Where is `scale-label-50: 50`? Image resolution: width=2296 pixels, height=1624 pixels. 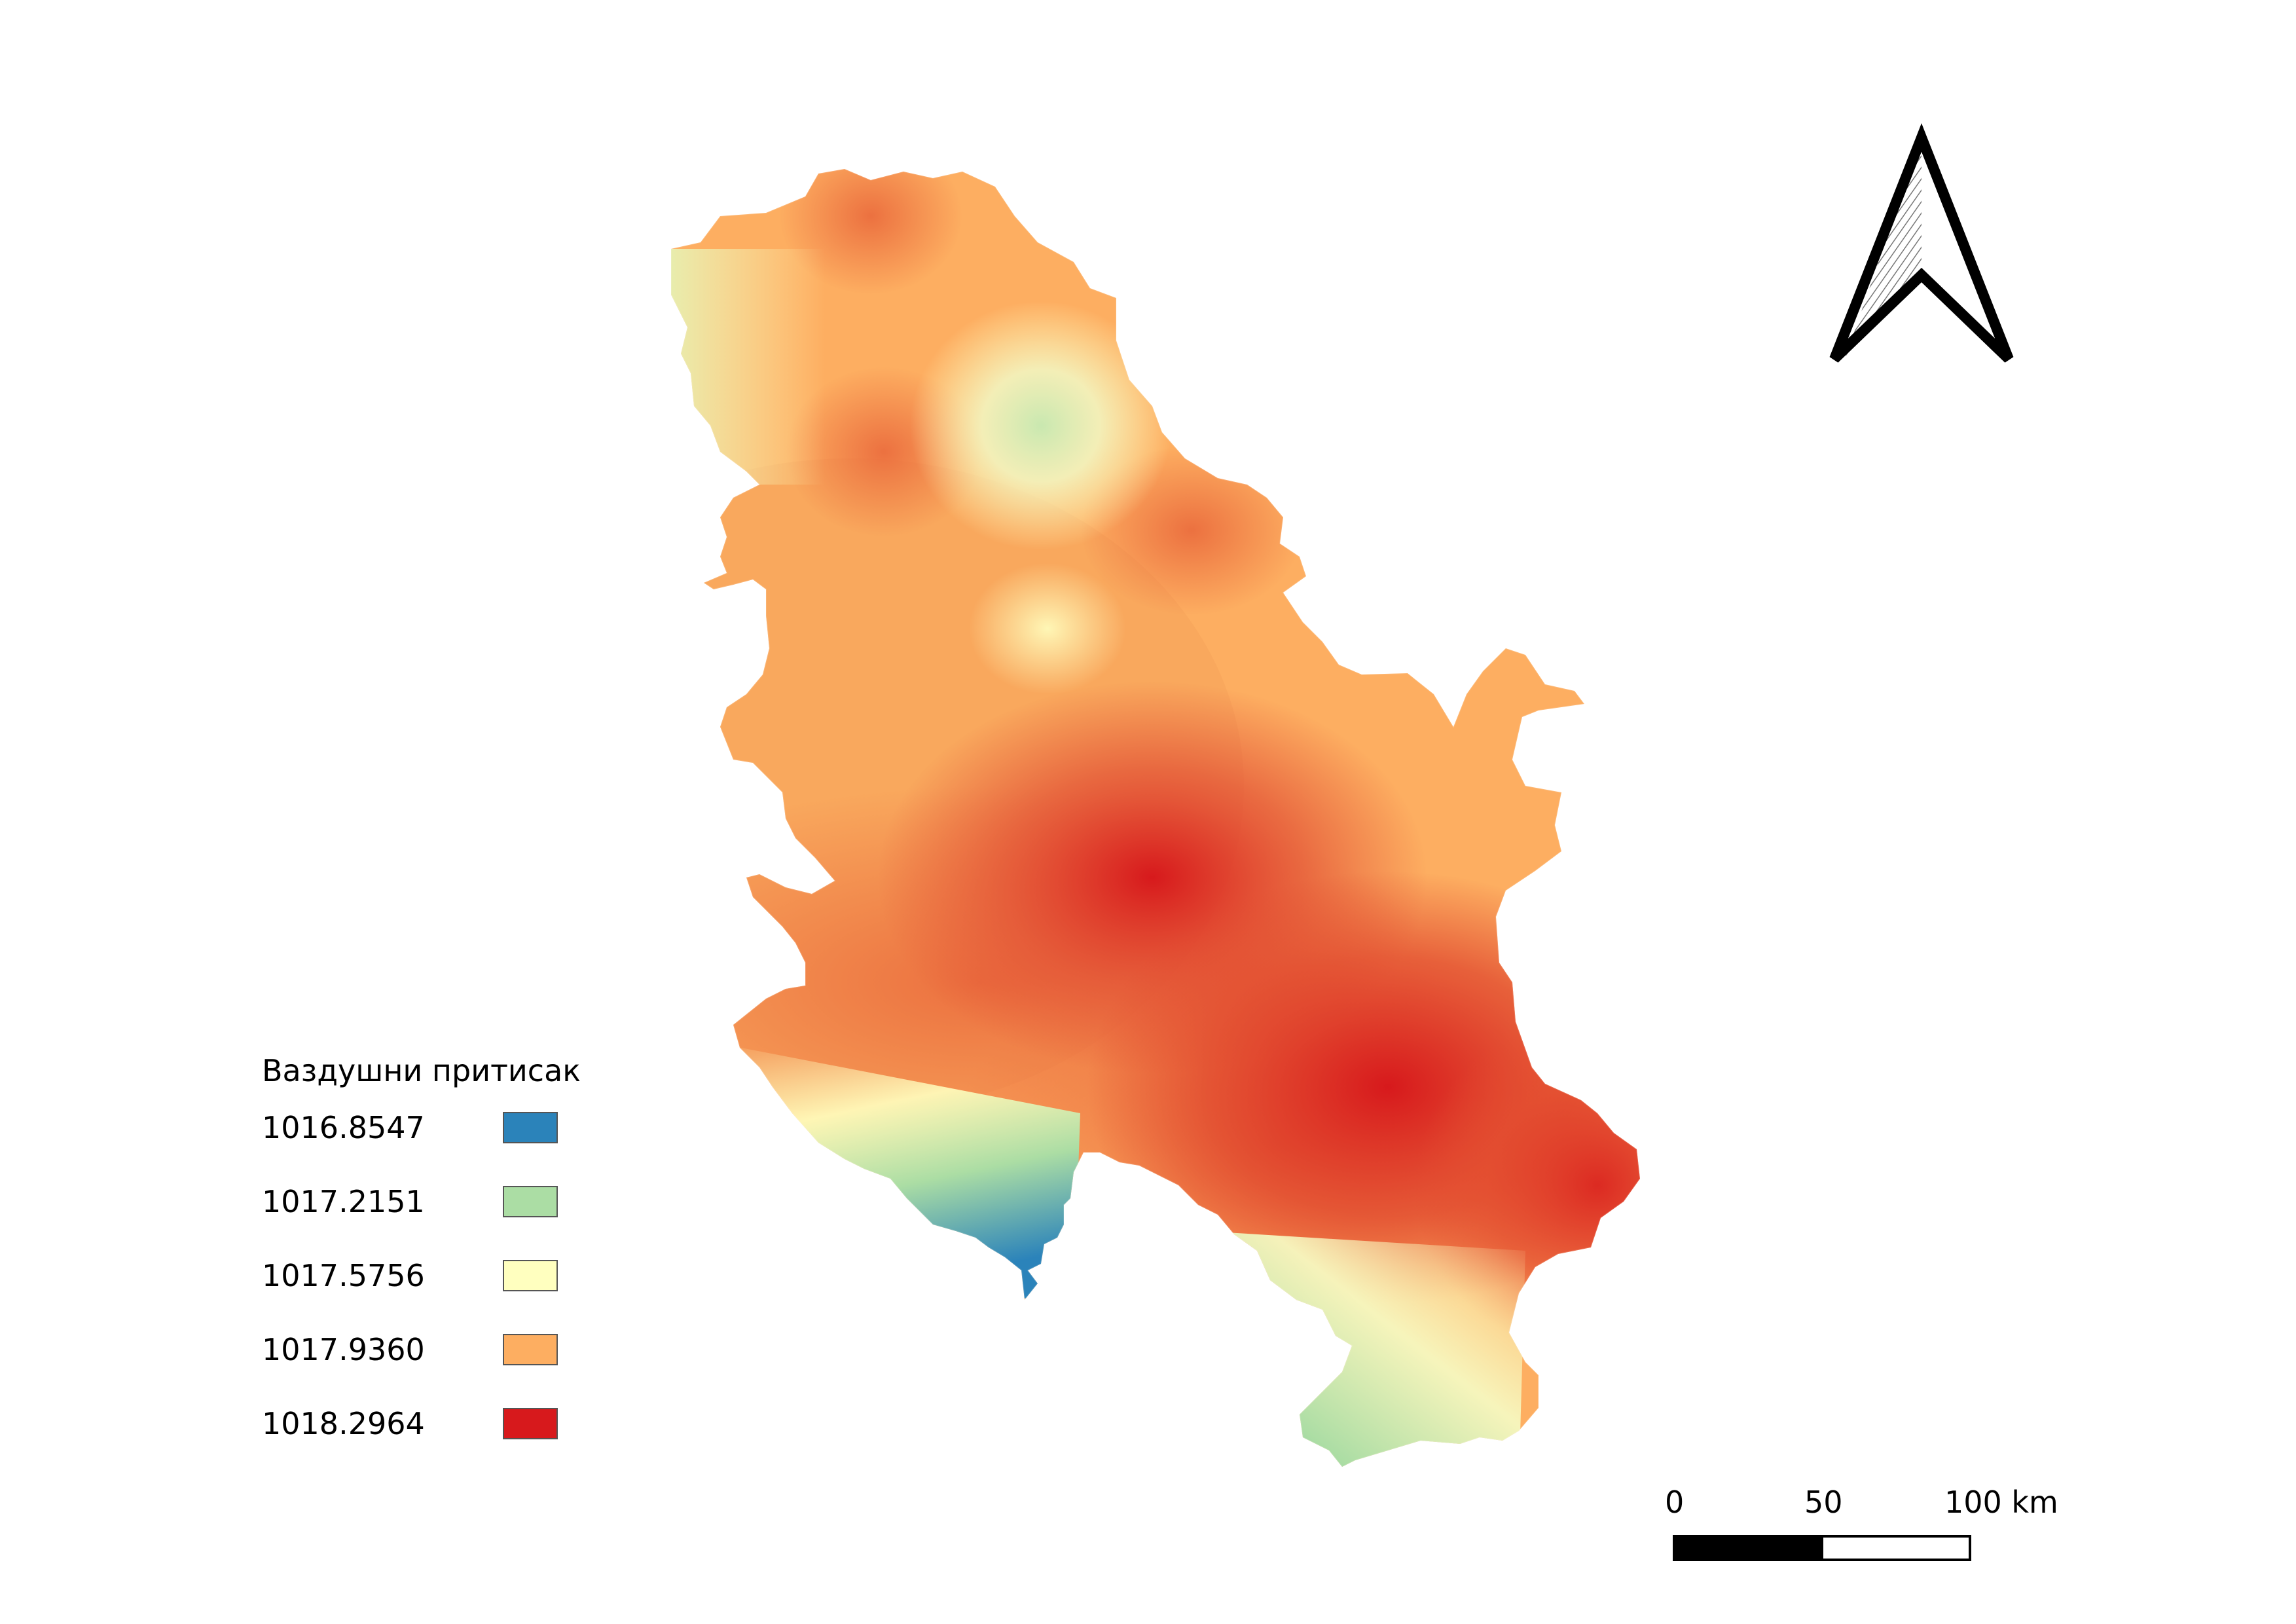 scale-label-50: 50 is located at coordinates (1823, 1502).